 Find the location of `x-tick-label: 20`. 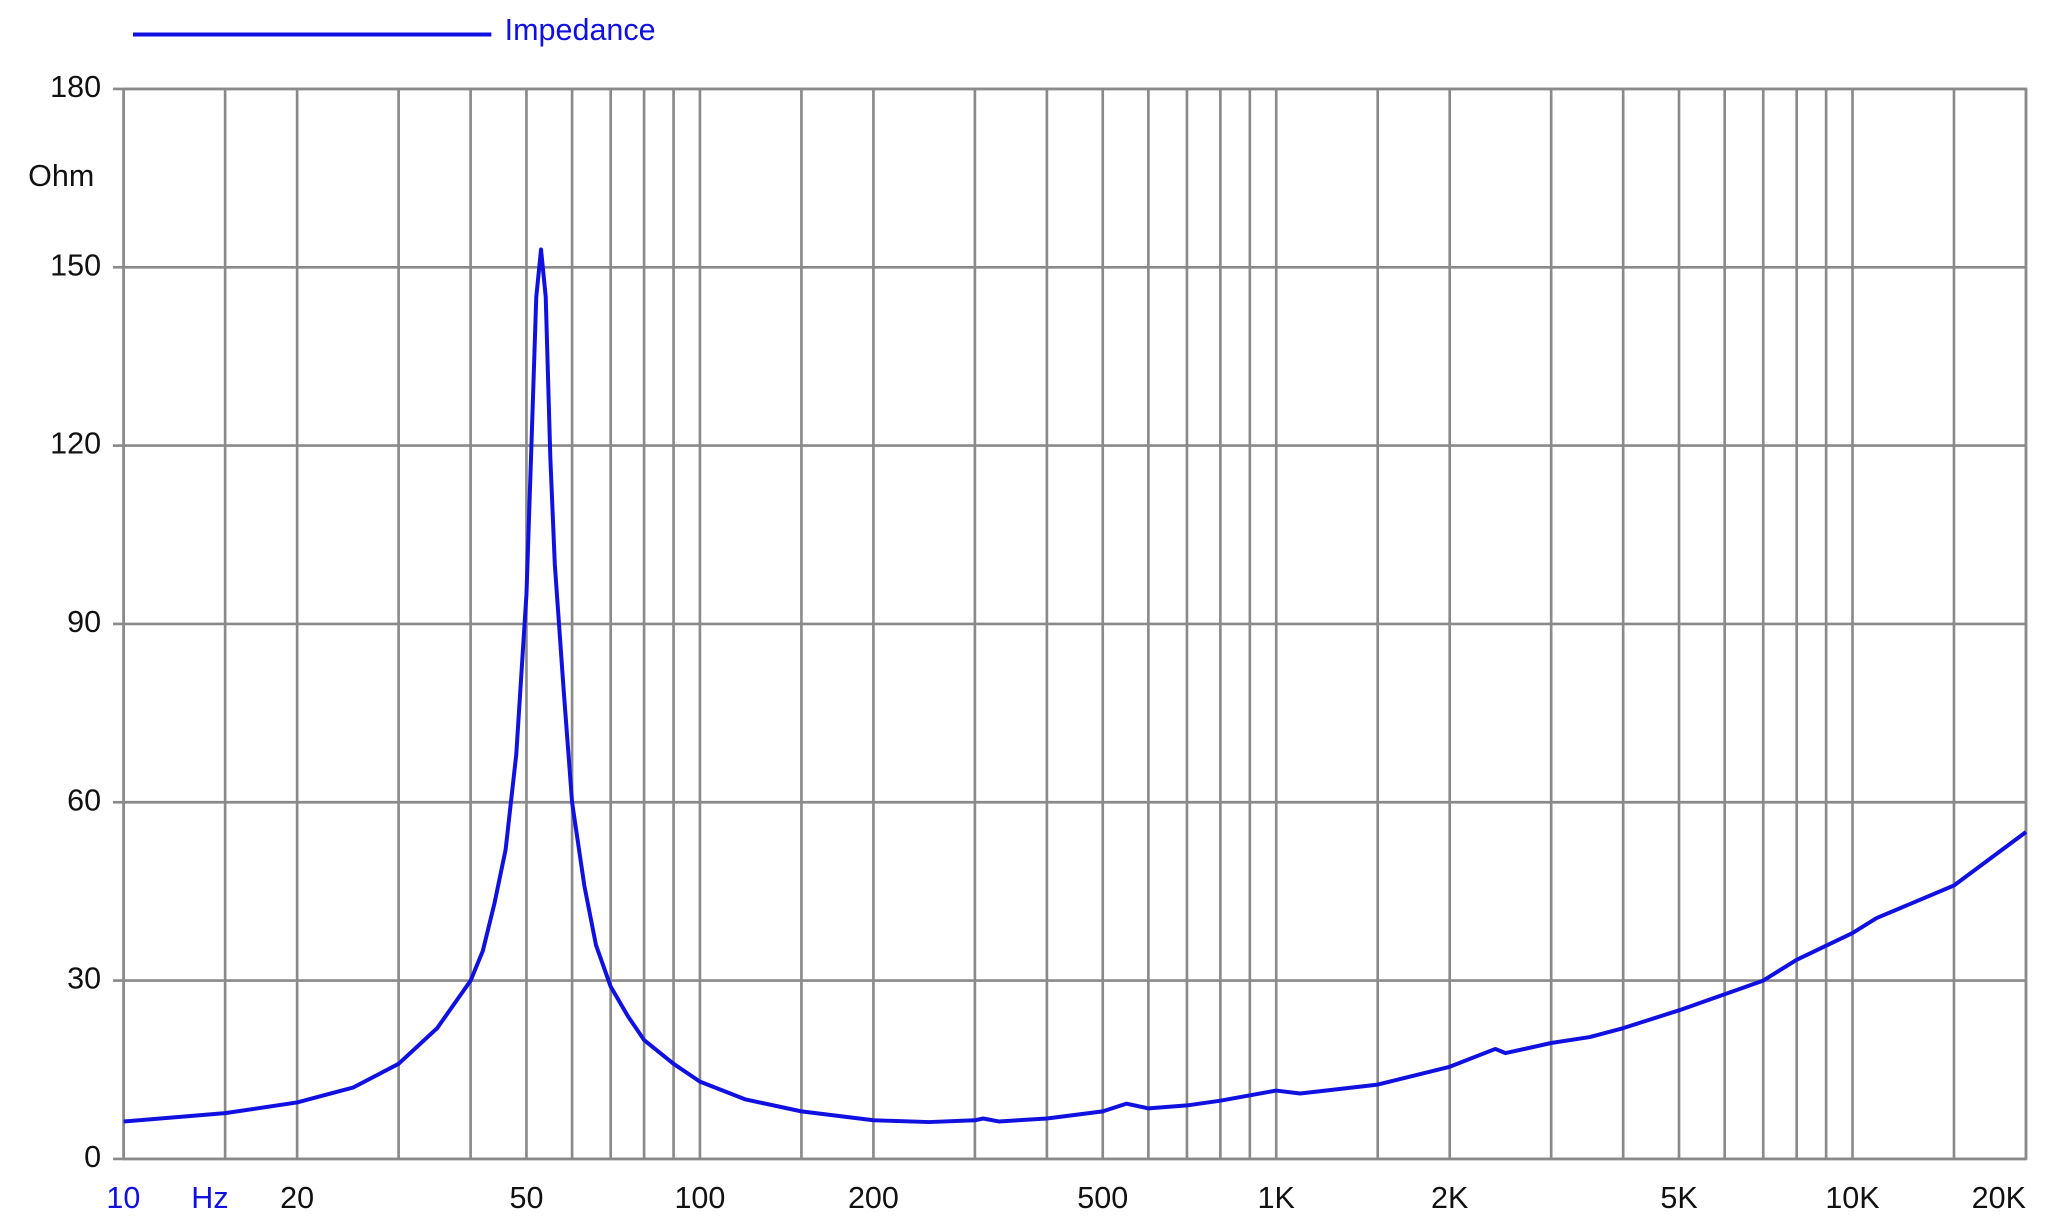

x-tick-label: 20 is located at coordinates (297, 1198).